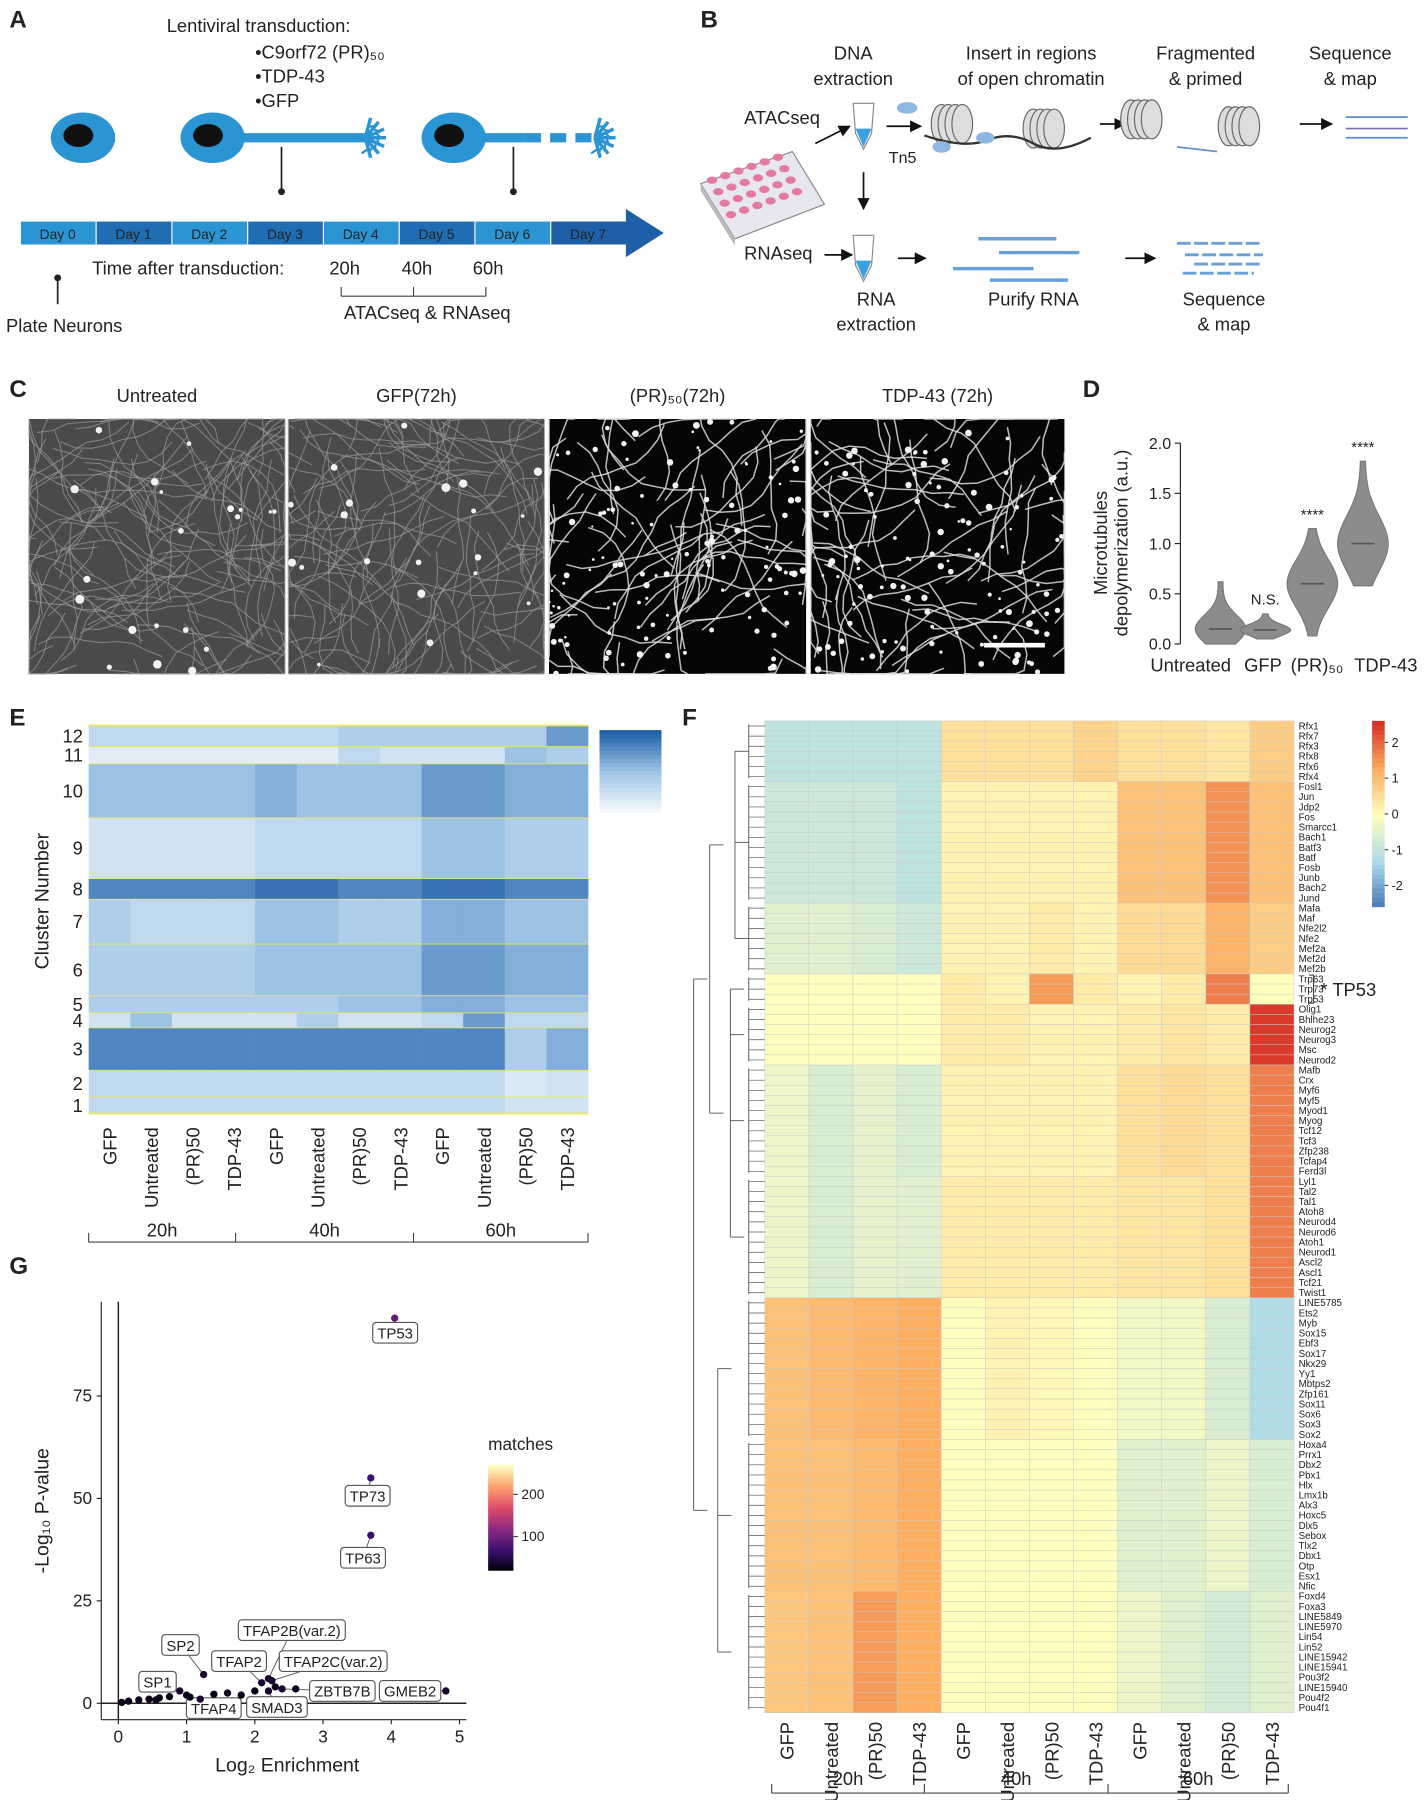 This screenshot has height=1800, width=1424. What do you see at coordinates (962, 124) in the screenshot?
I see `nucleosome` at bounding box center [962, 124].